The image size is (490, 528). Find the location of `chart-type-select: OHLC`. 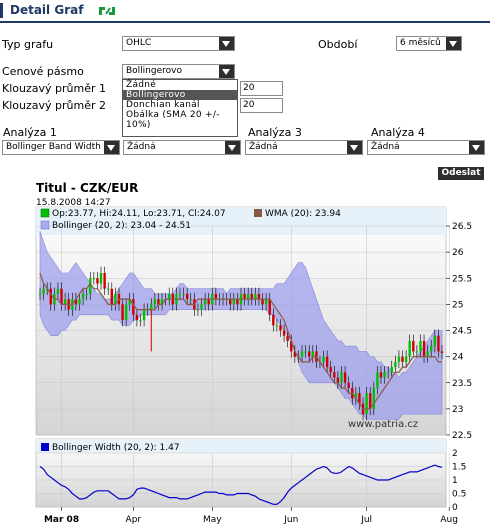

chart-type-select: OHLC is located at coordinates (178, 43).